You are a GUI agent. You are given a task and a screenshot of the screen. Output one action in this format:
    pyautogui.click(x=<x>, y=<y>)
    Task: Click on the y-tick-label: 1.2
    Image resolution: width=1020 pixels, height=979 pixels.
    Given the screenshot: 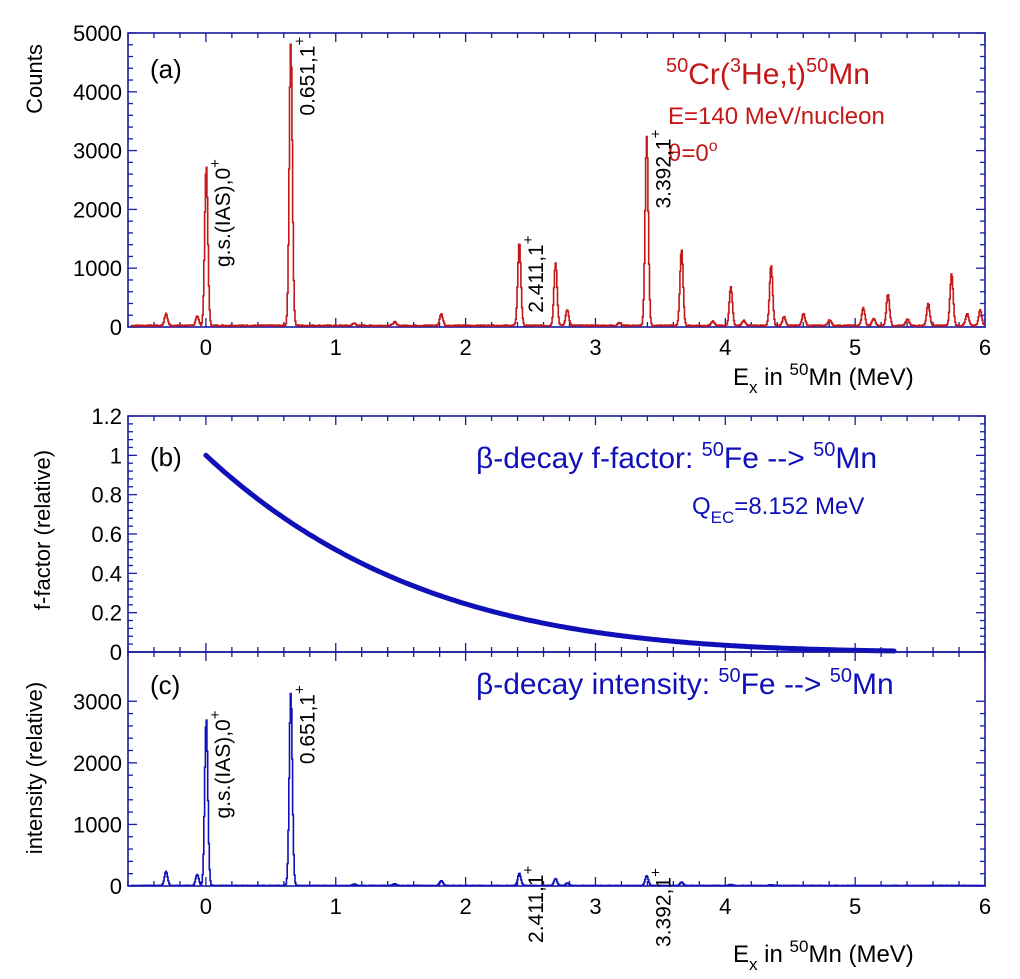 What is the action you would take?
    pyautogui.click(x=106, y=416)
    